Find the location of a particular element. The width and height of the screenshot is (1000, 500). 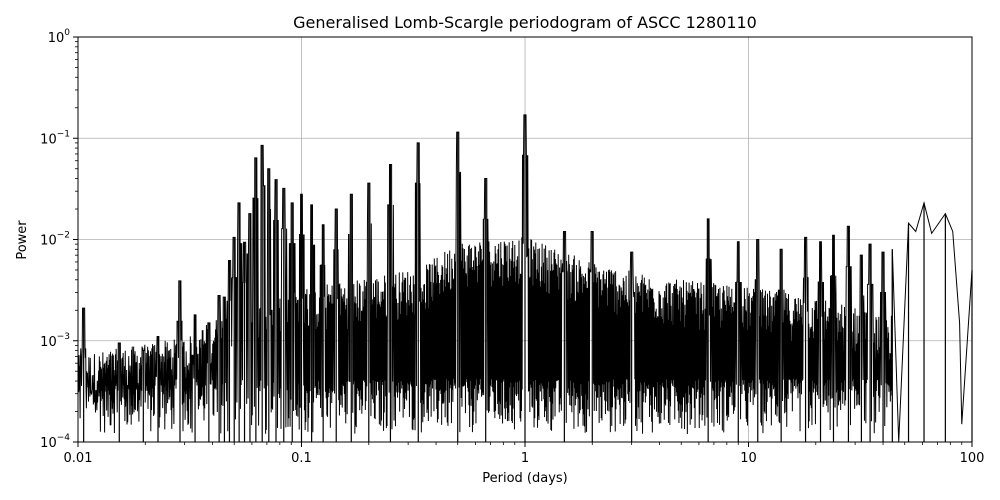

y-tick-label: 10⁻² is located at coordinates (55, 240).